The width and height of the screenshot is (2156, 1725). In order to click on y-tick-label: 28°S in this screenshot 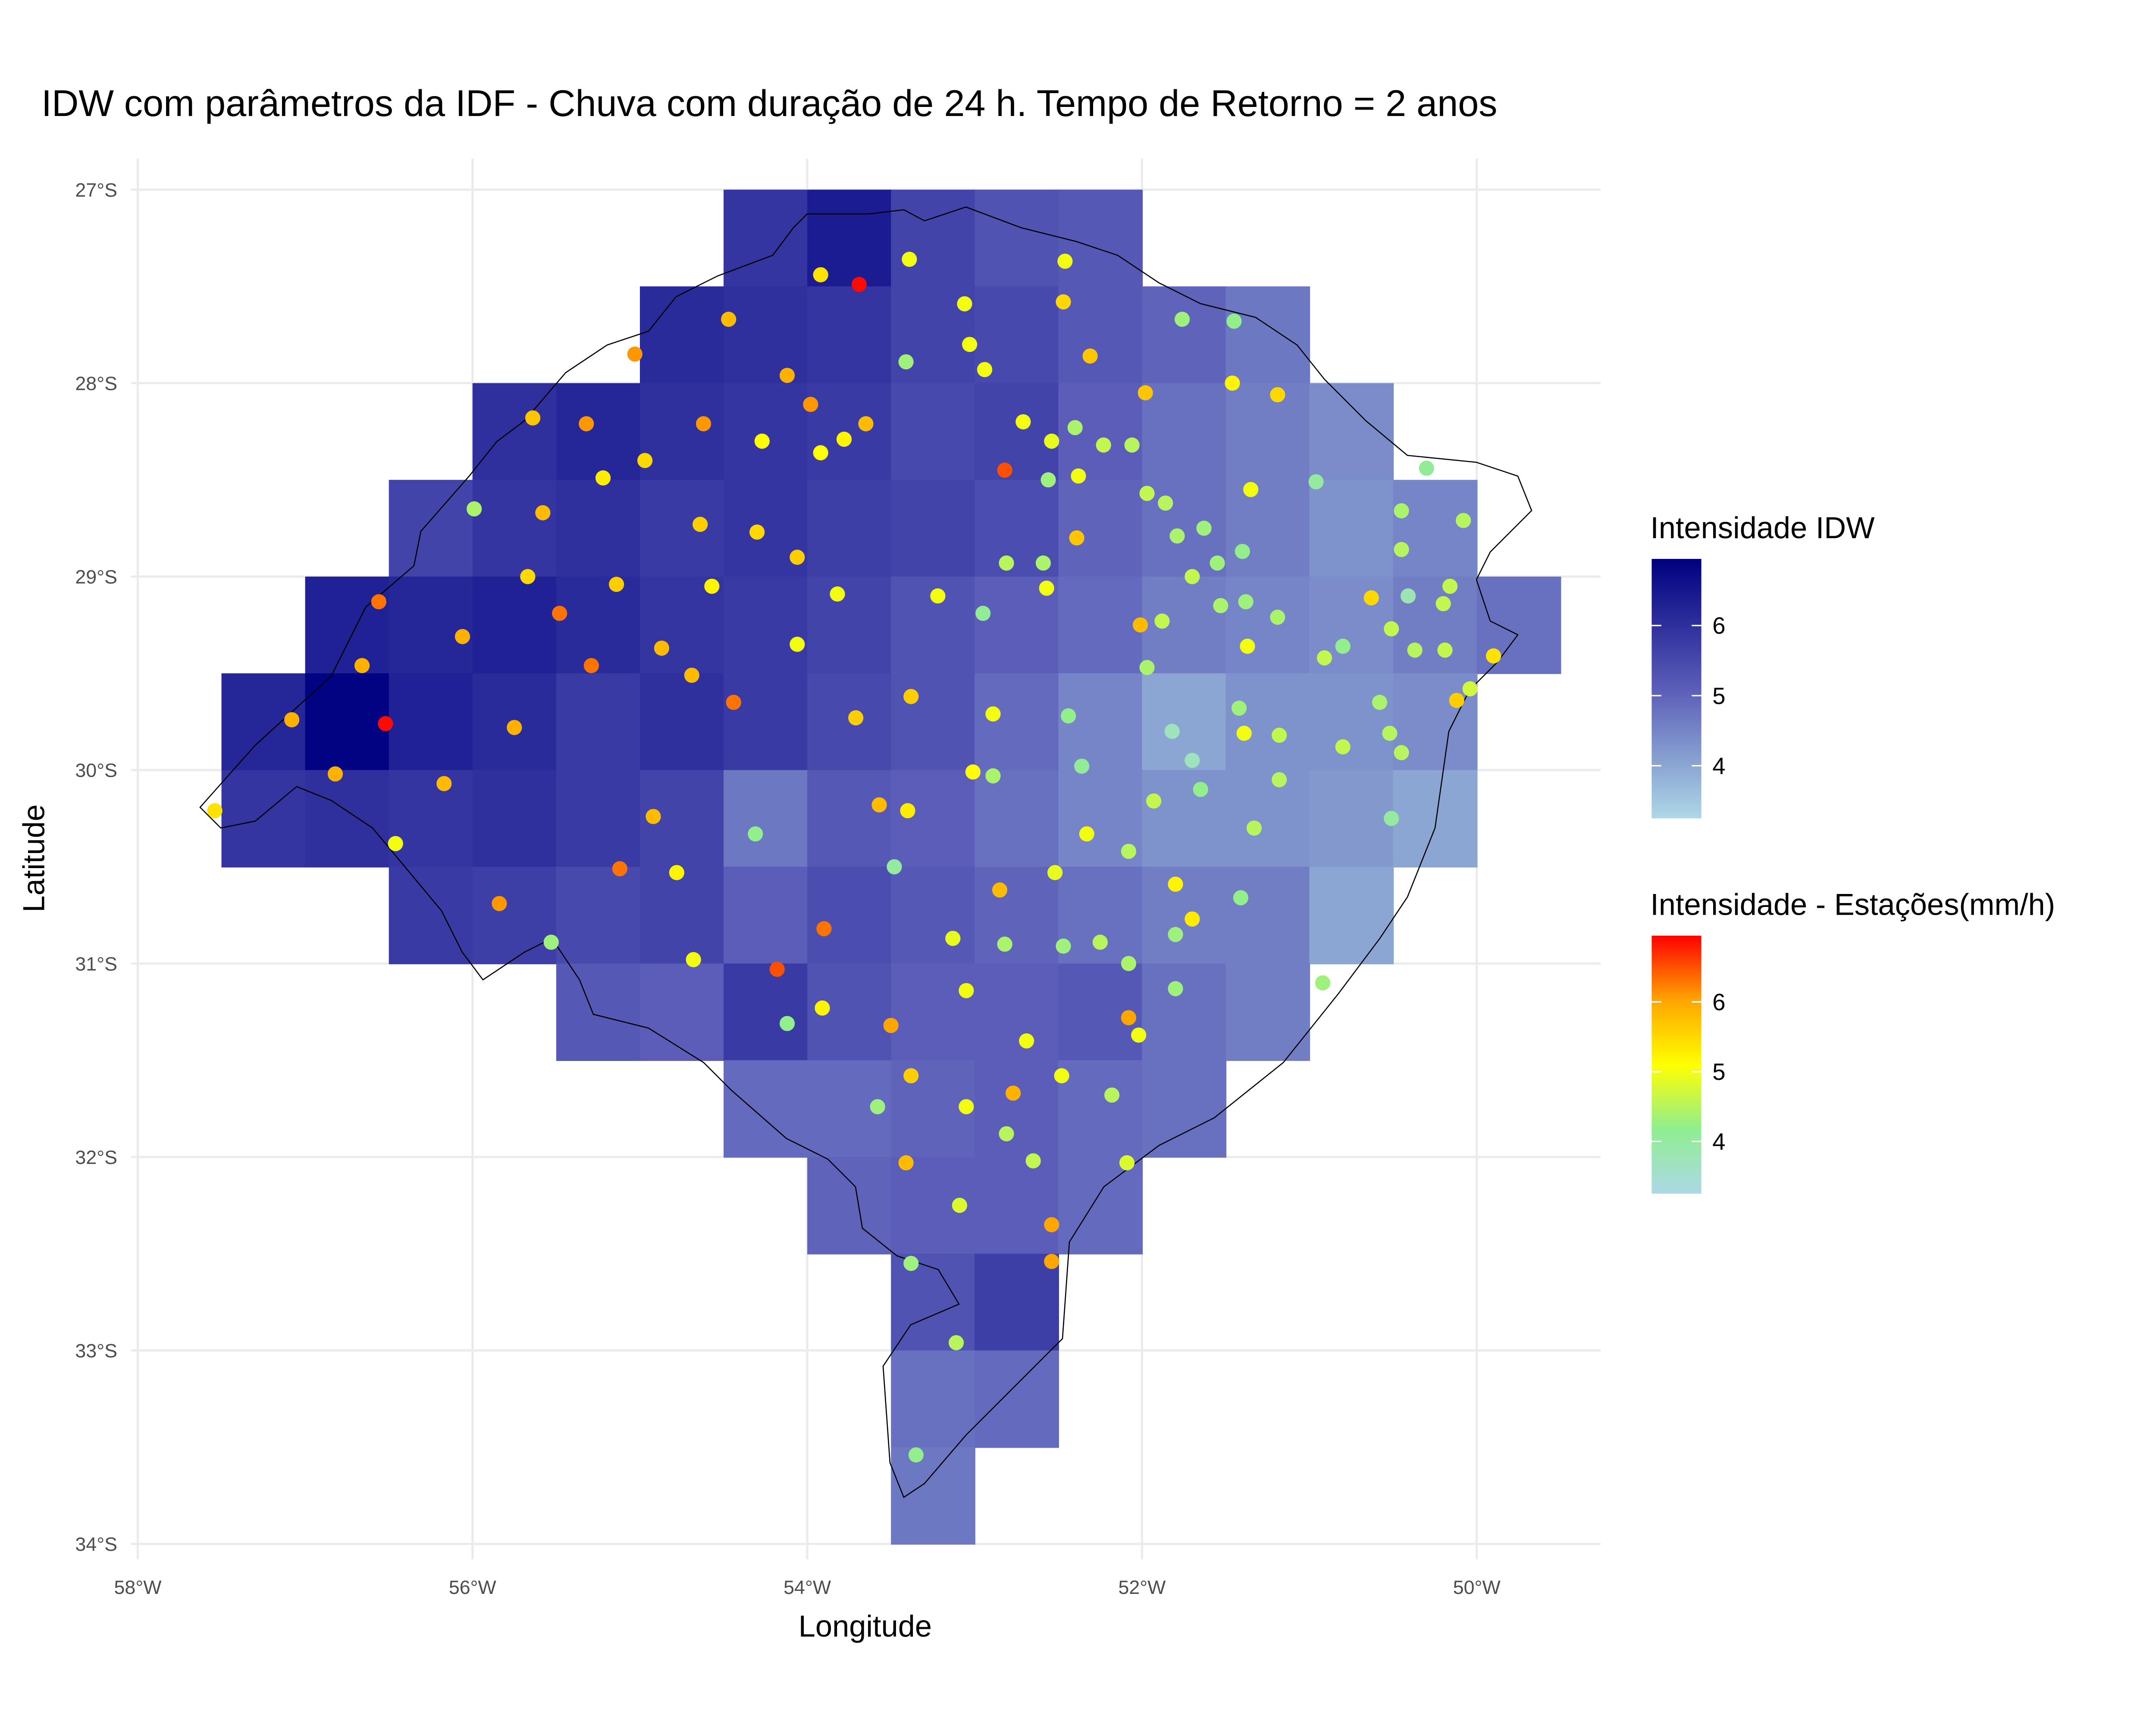, I will do `click(96, 384)`.